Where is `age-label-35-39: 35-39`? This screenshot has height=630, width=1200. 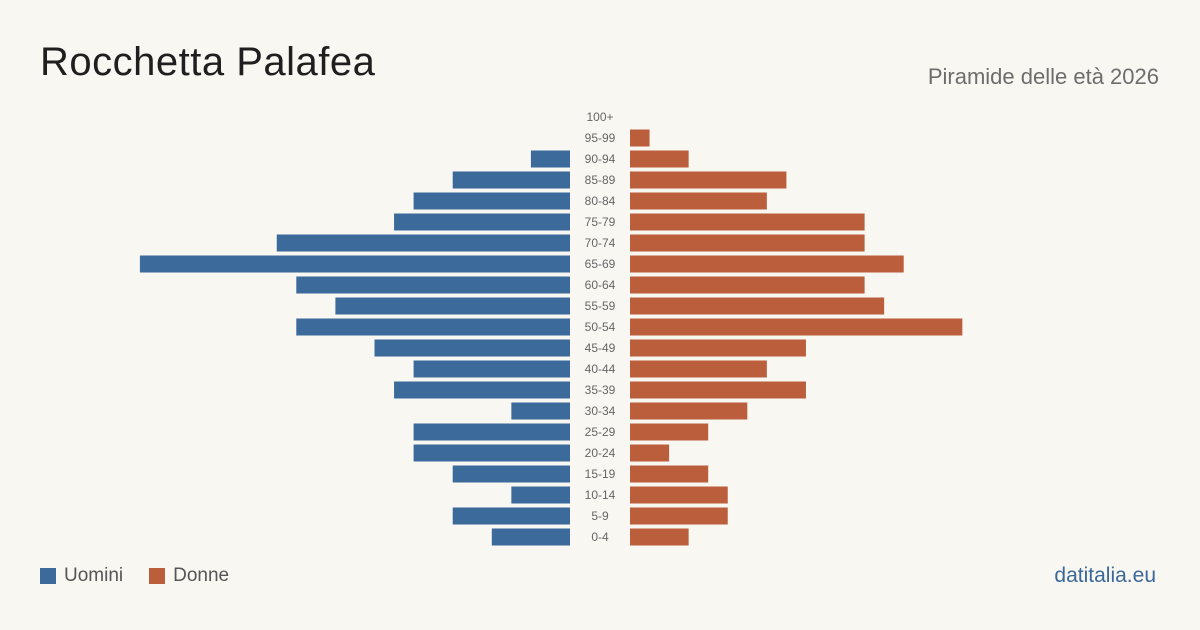
age-label-35-39: 35-39 is located at coordinates (600, 390).